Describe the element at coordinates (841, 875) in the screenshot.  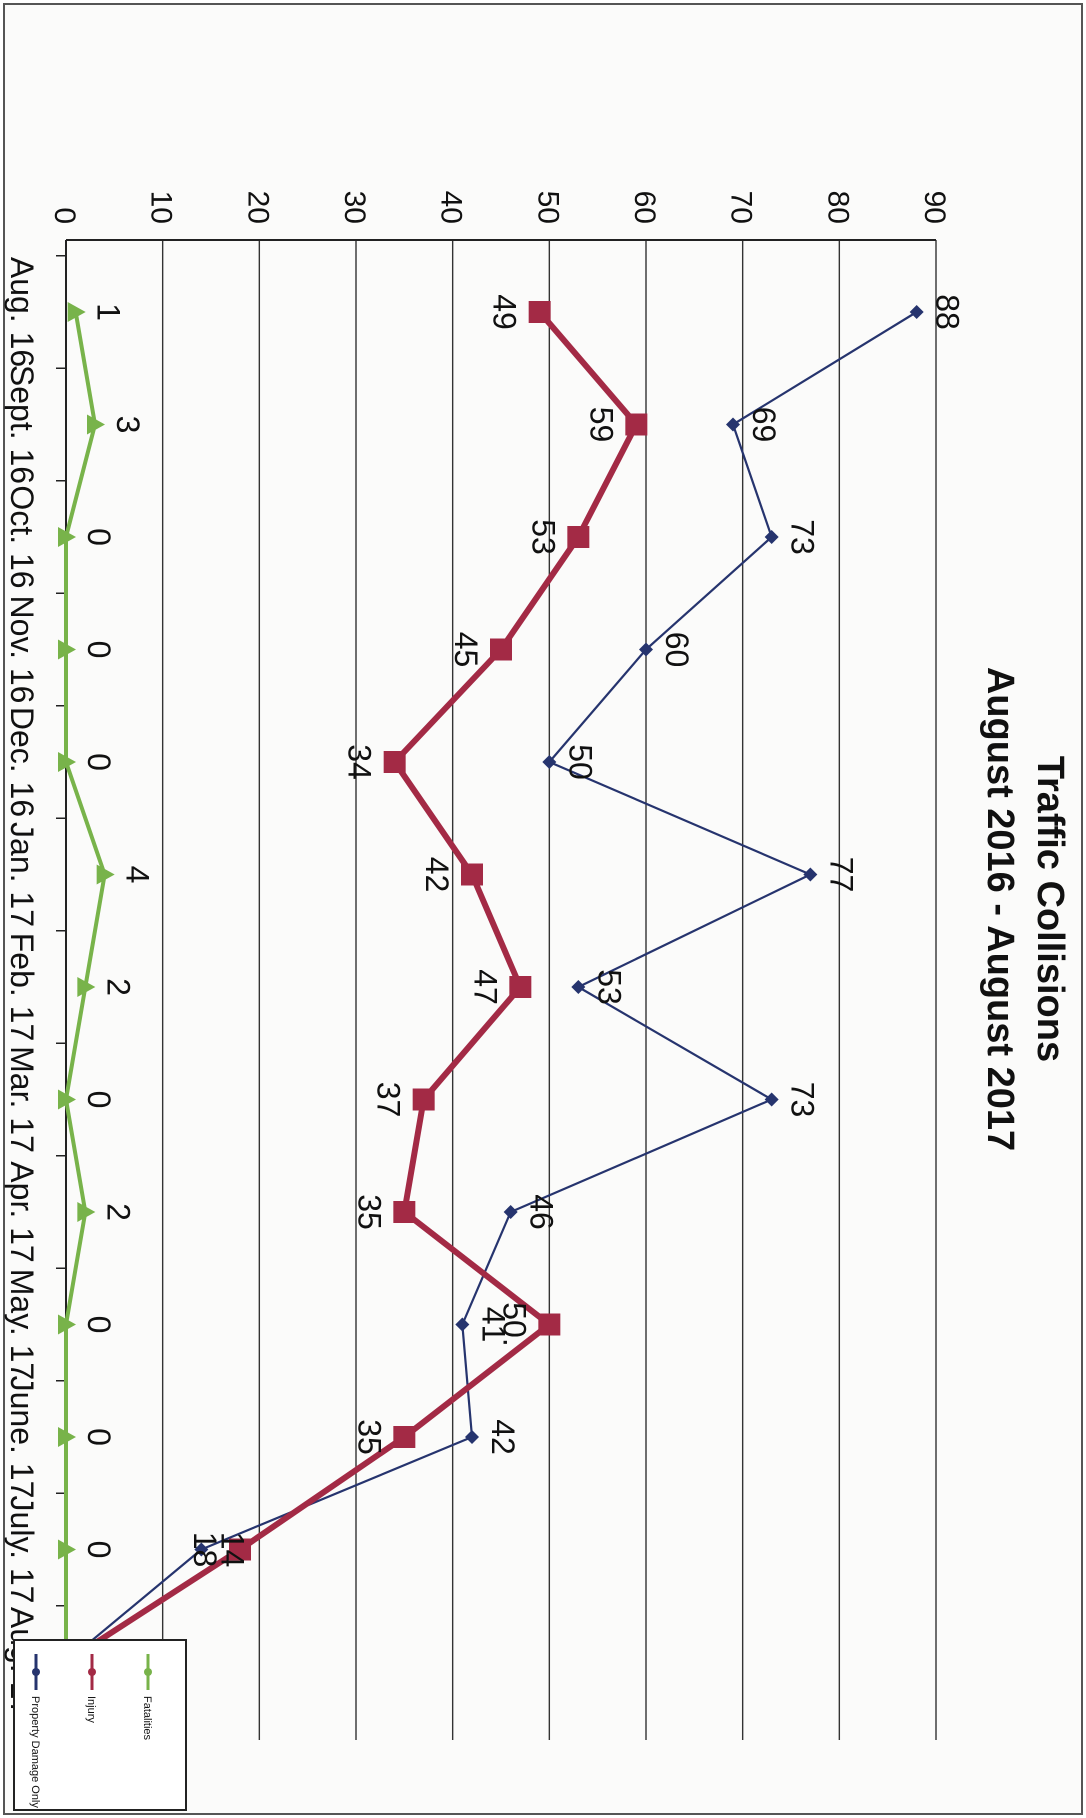
I see `data-label: 77` at that location.